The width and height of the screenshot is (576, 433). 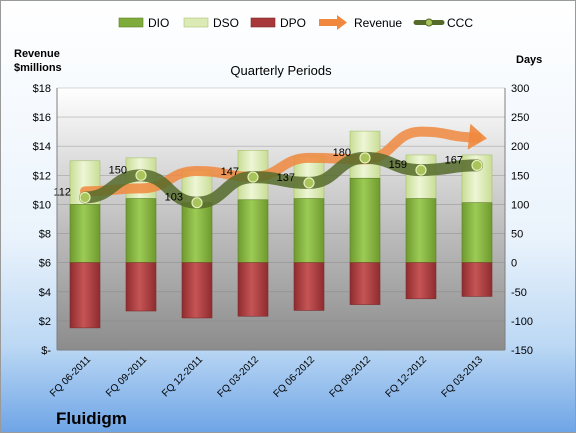 I want to click on legend-dso-swatch, so click(x=196, y=22).